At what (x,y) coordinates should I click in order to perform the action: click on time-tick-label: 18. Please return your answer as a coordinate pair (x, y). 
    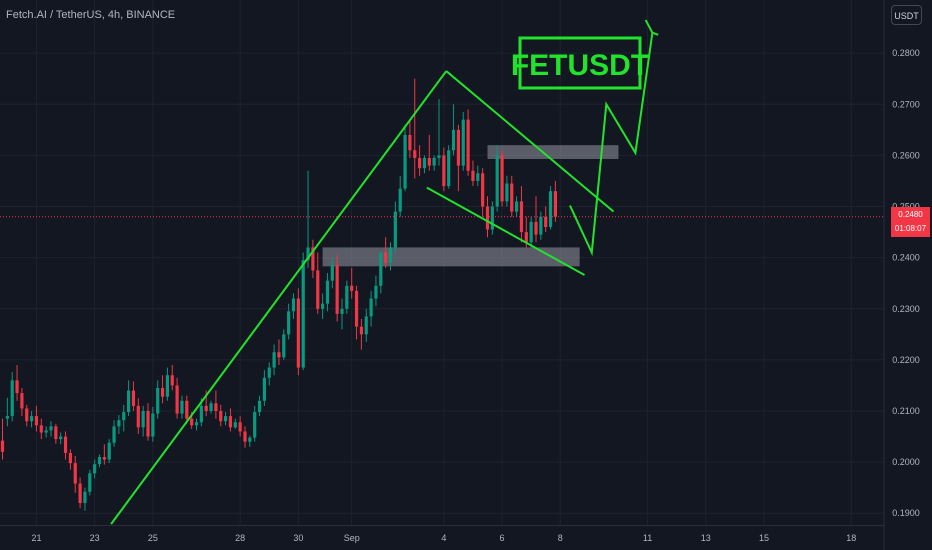
    Looking at the image, I should click on (851, 538).